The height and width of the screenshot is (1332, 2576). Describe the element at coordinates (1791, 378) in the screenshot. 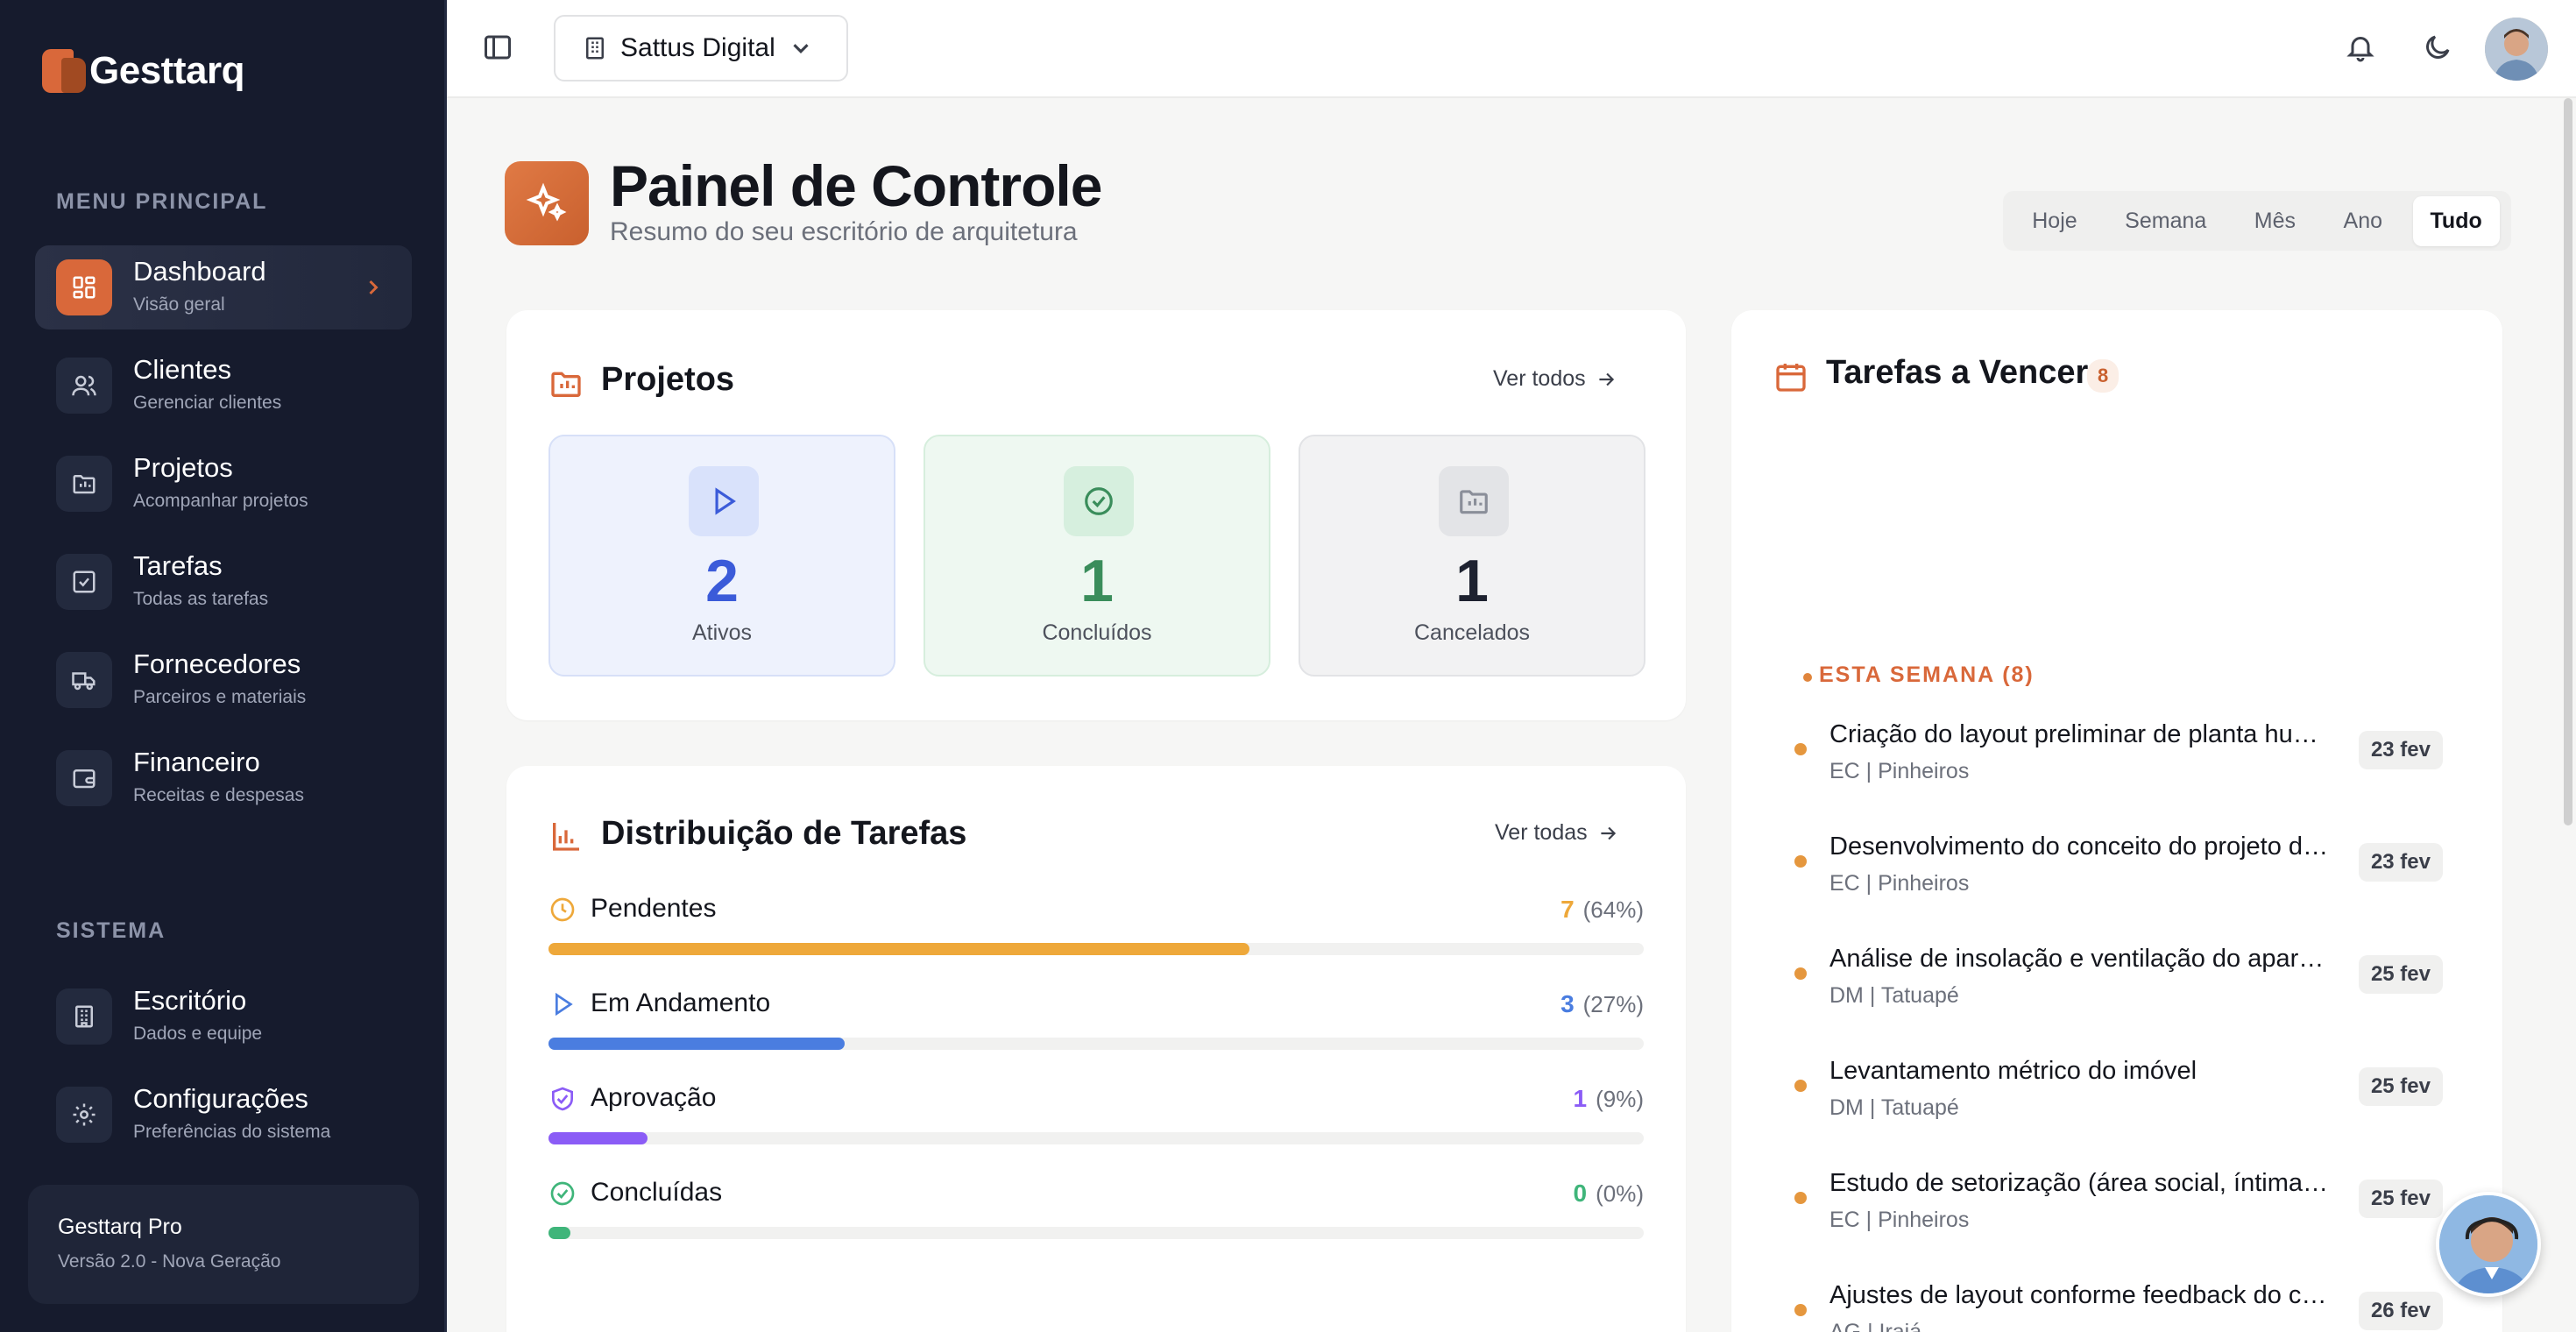

I see `calendar-icon` at that location.